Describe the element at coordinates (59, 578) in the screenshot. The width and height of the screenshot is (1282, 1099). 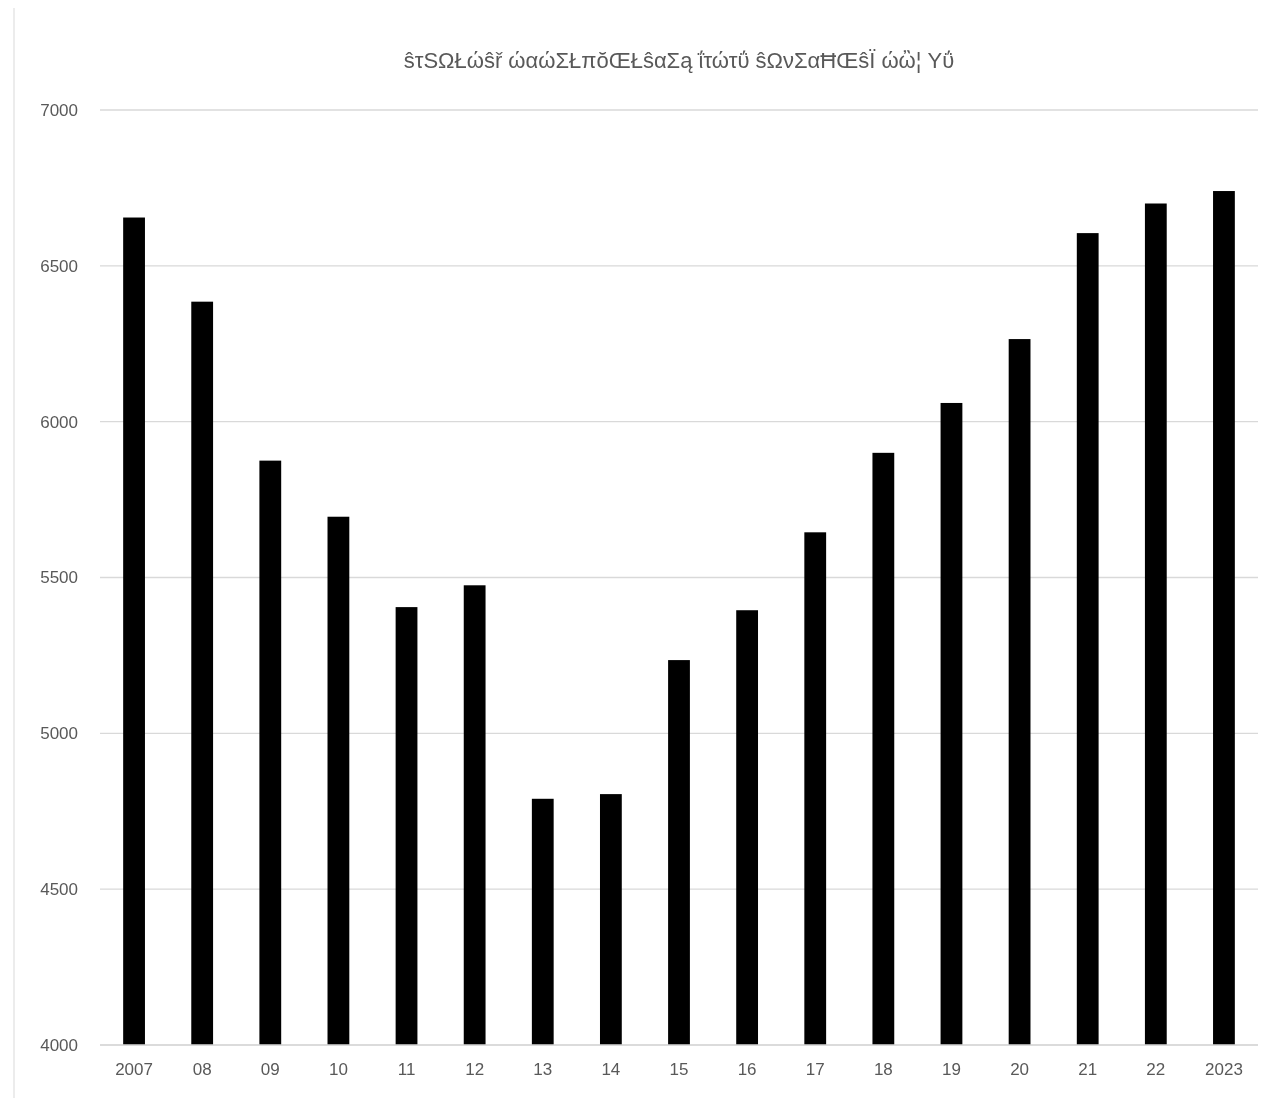
I see `y-tick-label: 5500` at that location.